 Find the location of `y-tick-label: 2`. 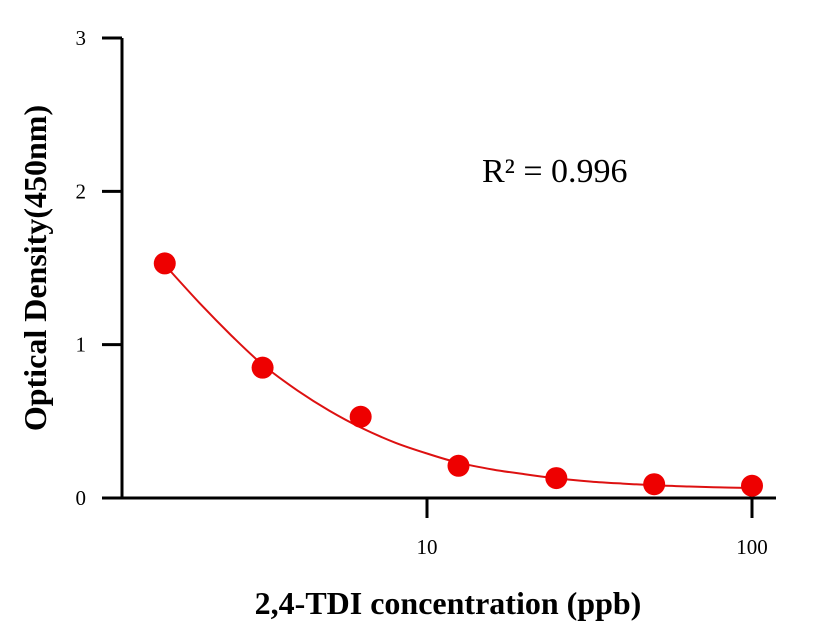

y-tick-label: 2 is located at coordinates (81, 191).